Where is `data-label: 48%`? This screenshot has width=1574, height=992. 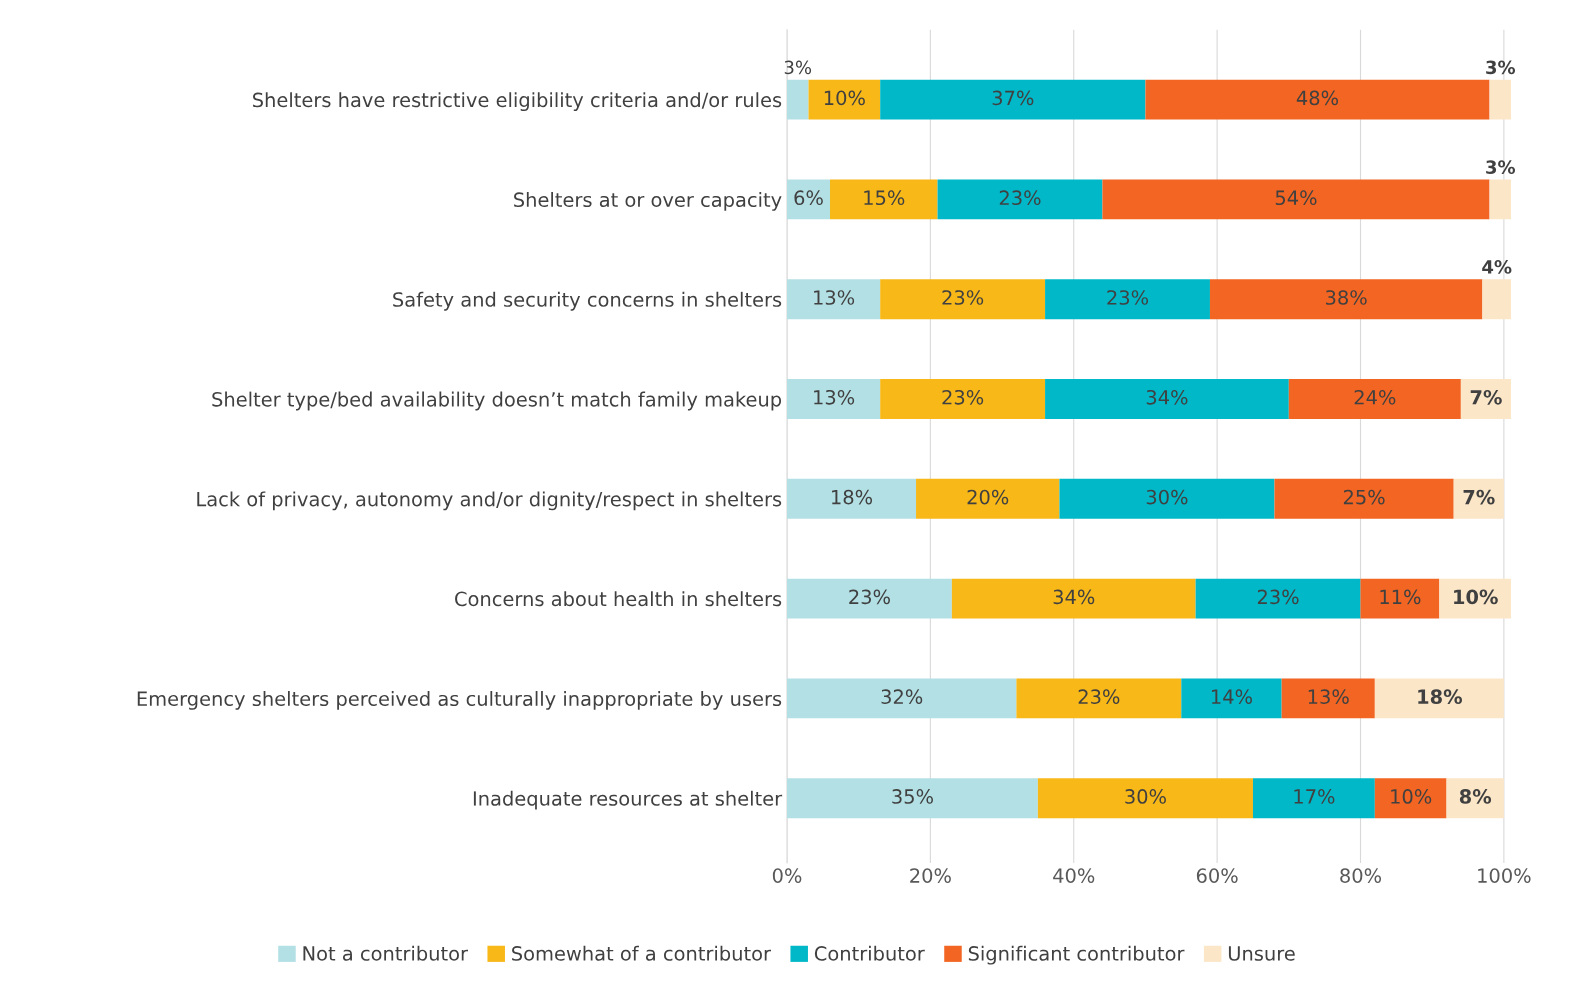
data-label: 48% is located at coordinates (1317, 98).